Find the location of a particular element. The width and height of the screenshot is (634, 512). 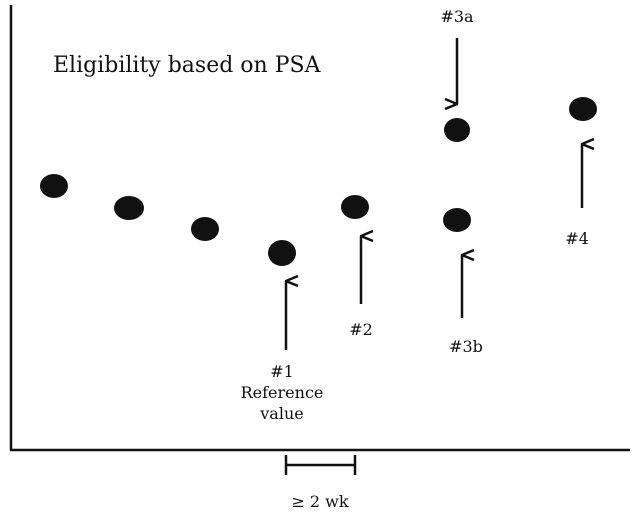

label-4: #4 is located at coordinates (577, 238).